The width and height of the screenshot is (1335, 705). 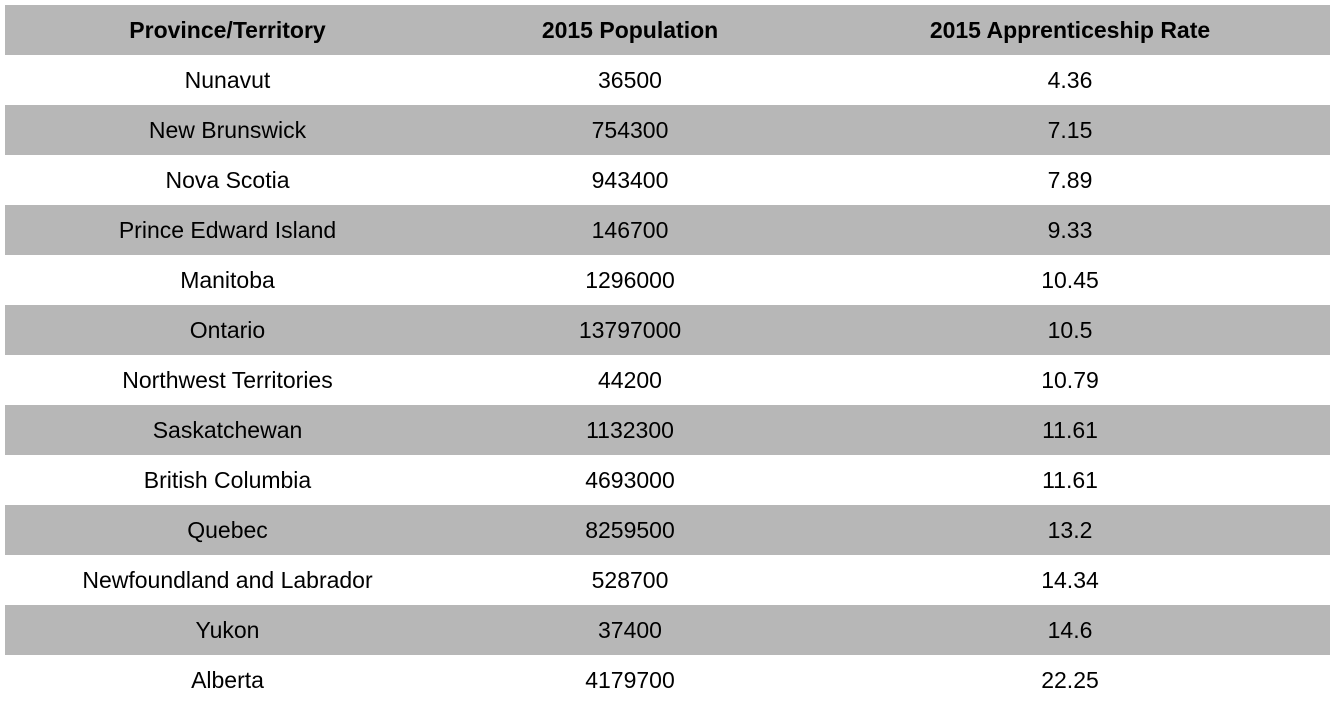 What do you see at coordinates (1070, 630) in the screenshot?
I see `cell-apprenticeship-rate: 14.6` at bounding box center [1070, 630].